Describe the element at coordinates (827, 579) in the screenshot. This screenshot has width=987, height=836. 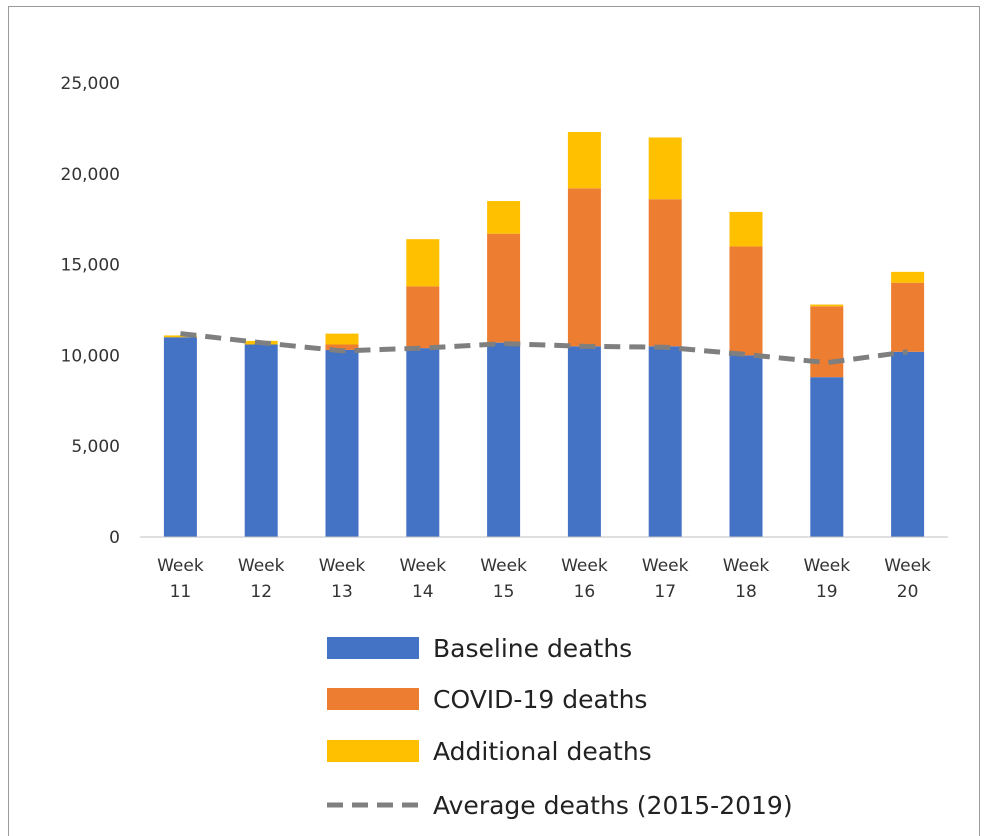
I see `x-tick-label: Week 19` at that location.